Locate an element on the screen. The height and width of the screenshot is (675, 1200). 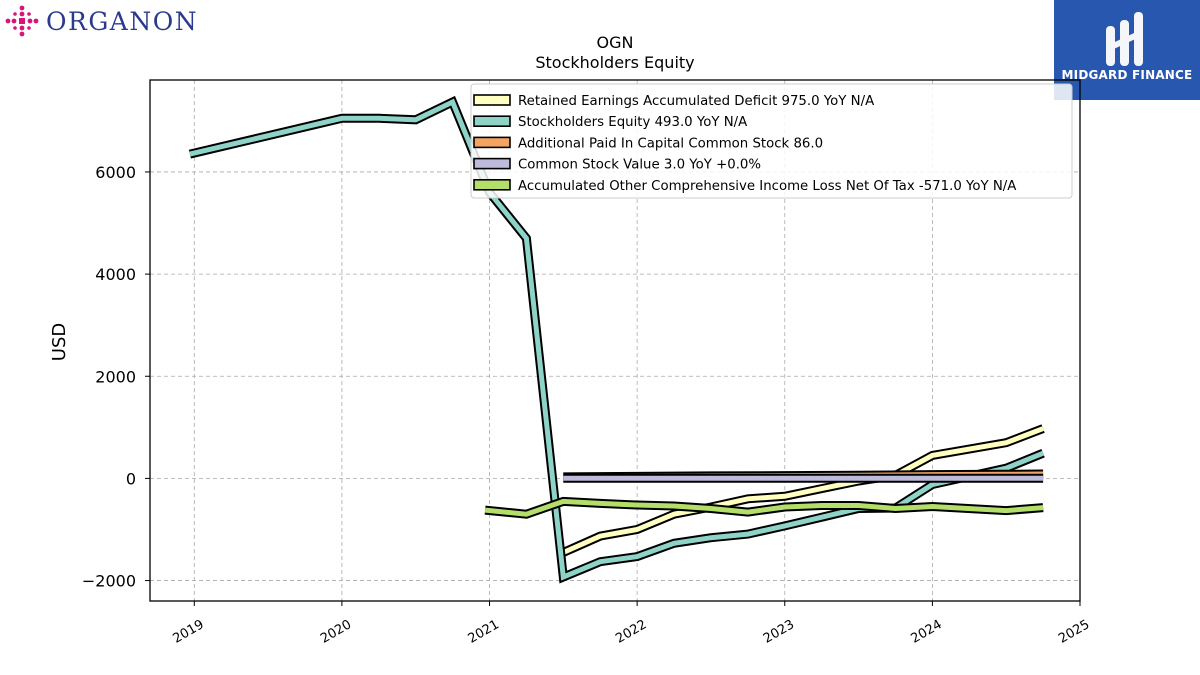
x-tick-label: 2022 is located at coordinates (631, 632).